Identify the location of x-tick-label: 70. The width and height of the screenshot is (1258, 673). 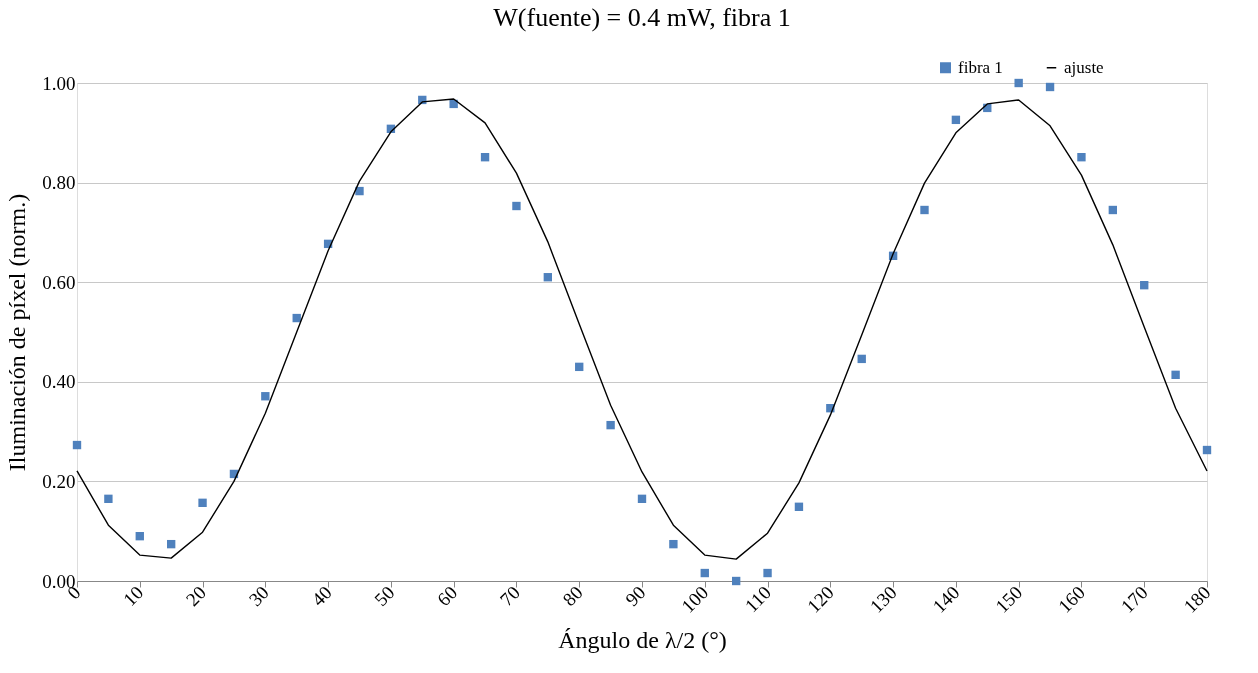
(510, 596).